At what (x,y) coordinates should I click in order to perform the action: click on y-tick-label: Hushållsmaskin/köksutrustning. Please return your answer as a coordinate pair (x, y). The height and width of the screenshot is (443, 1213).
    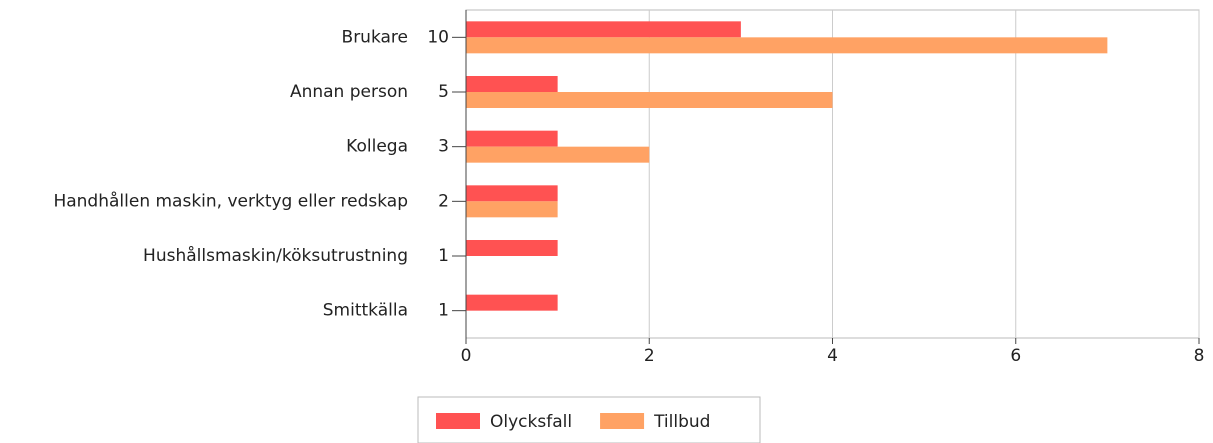
    Looking at the image, I should click on (275, 255).